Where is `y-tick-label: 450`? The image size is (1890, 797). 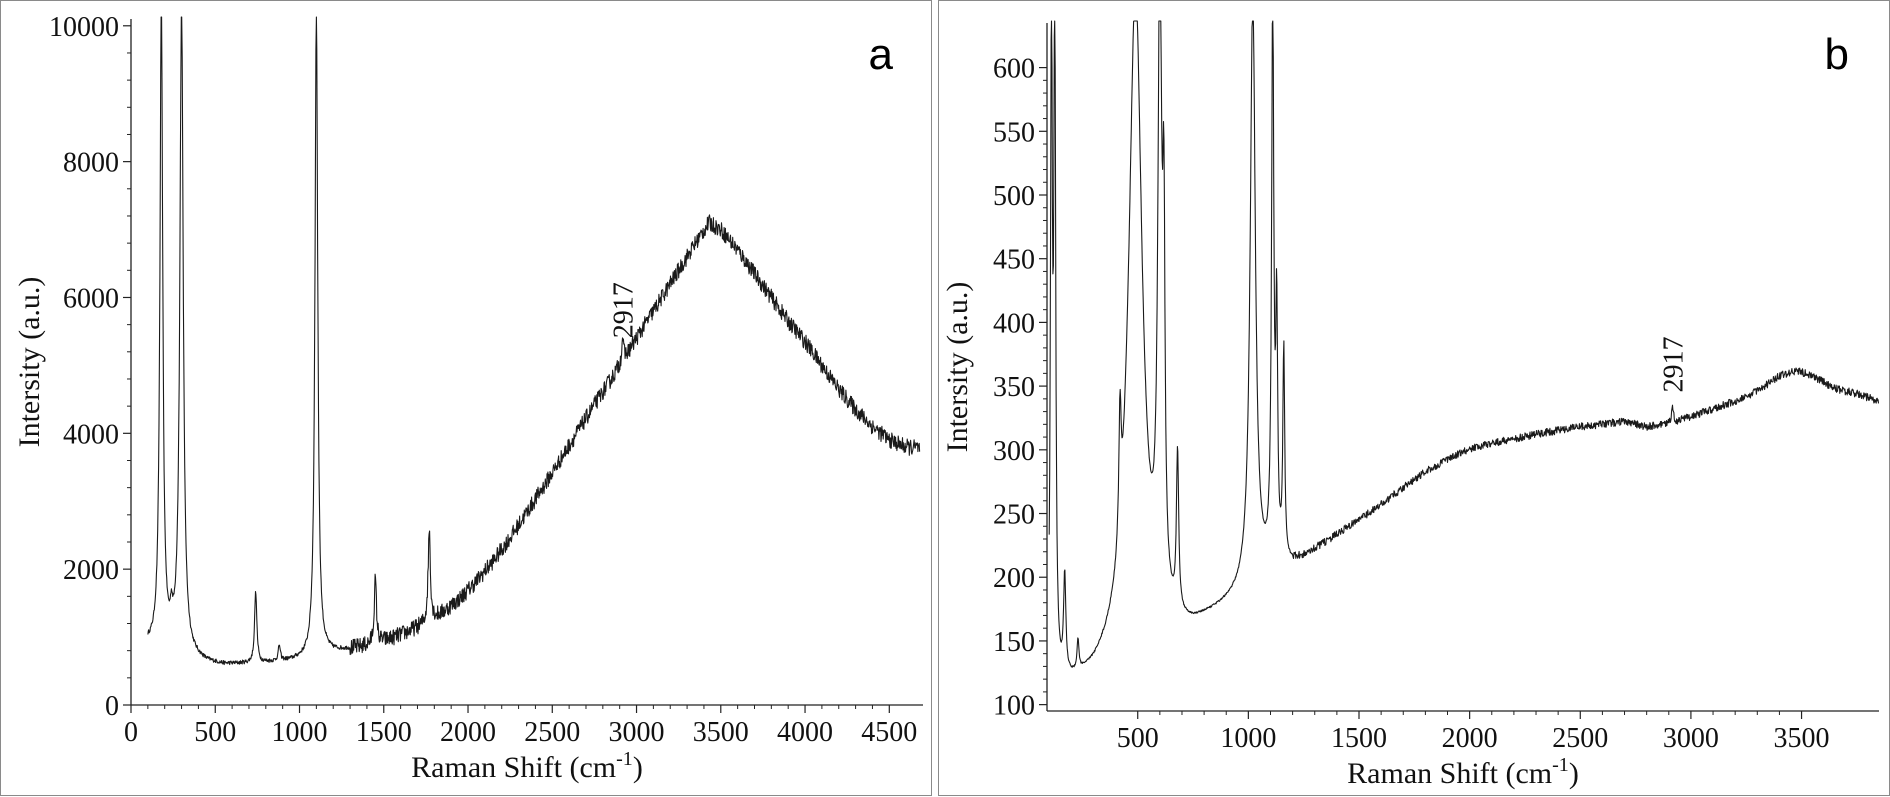 y-tick-label: 450 is located at coordinates (1014, 260).